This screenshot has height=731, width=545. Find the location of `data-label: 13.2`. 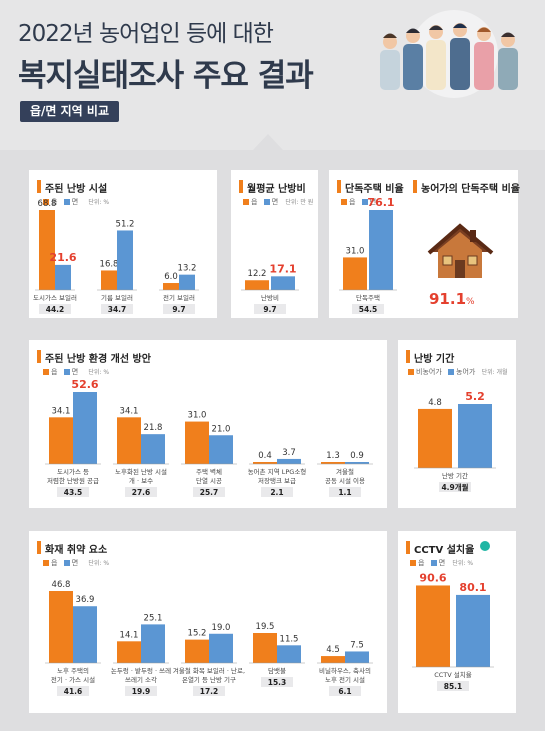

data-label: 13.2 is located at coordinates (187, 269).